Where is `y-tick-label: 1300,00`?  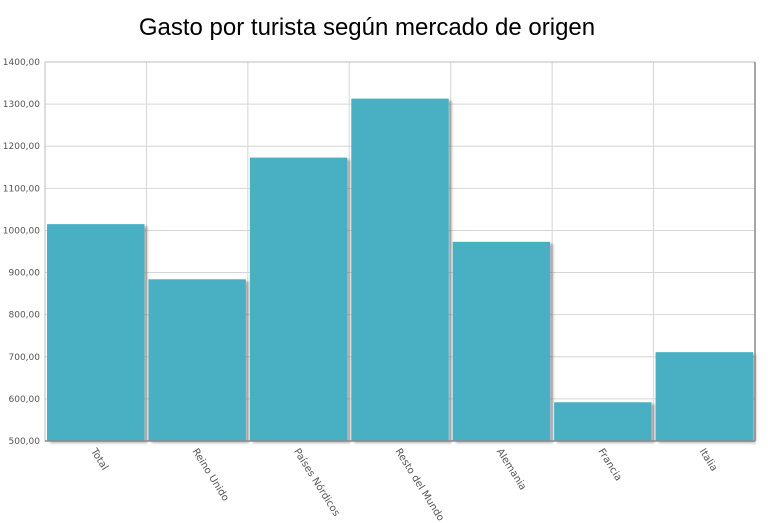 y-tick-label: 1300,00 is located at coordinates (21, 105).